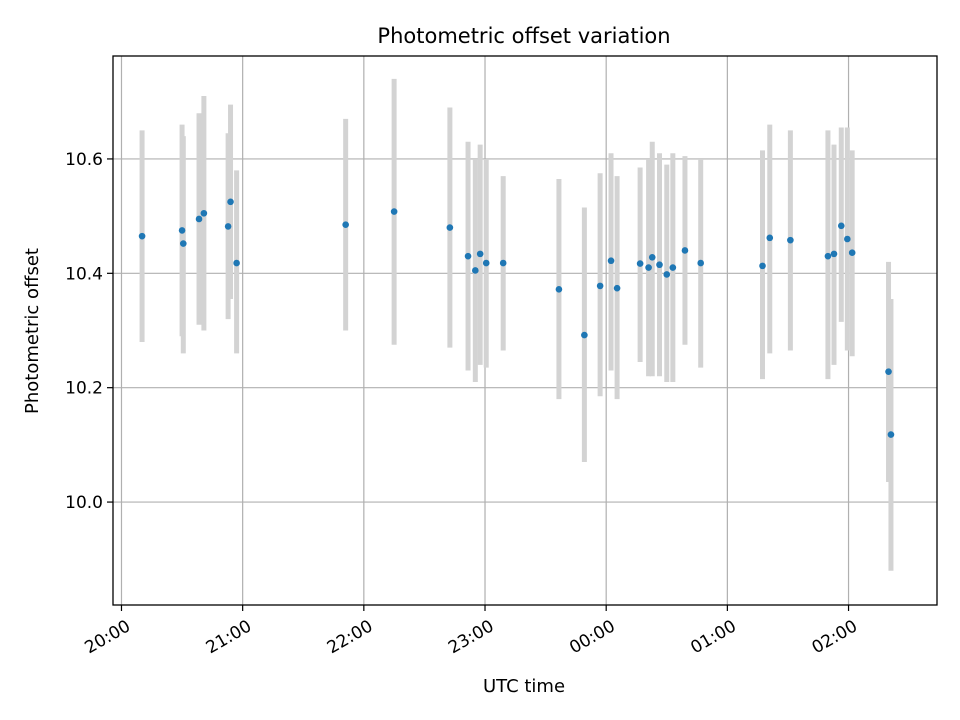  I want to click on x-axis-title: UTC time, so click(524, 686).